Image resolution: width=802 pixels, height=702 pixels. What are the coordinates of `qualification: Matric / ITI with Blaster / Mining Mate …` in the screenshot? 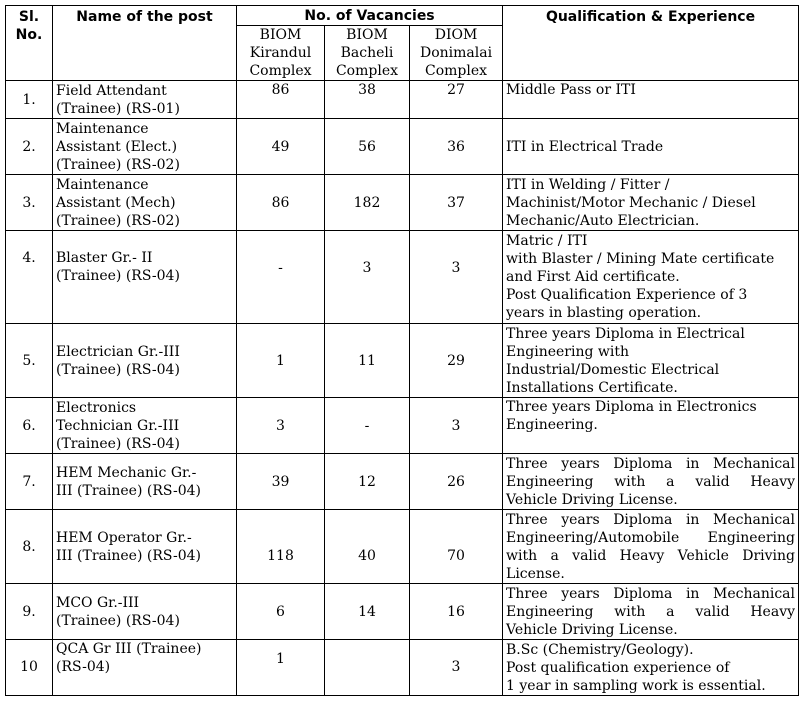 It's located at (651, 277).